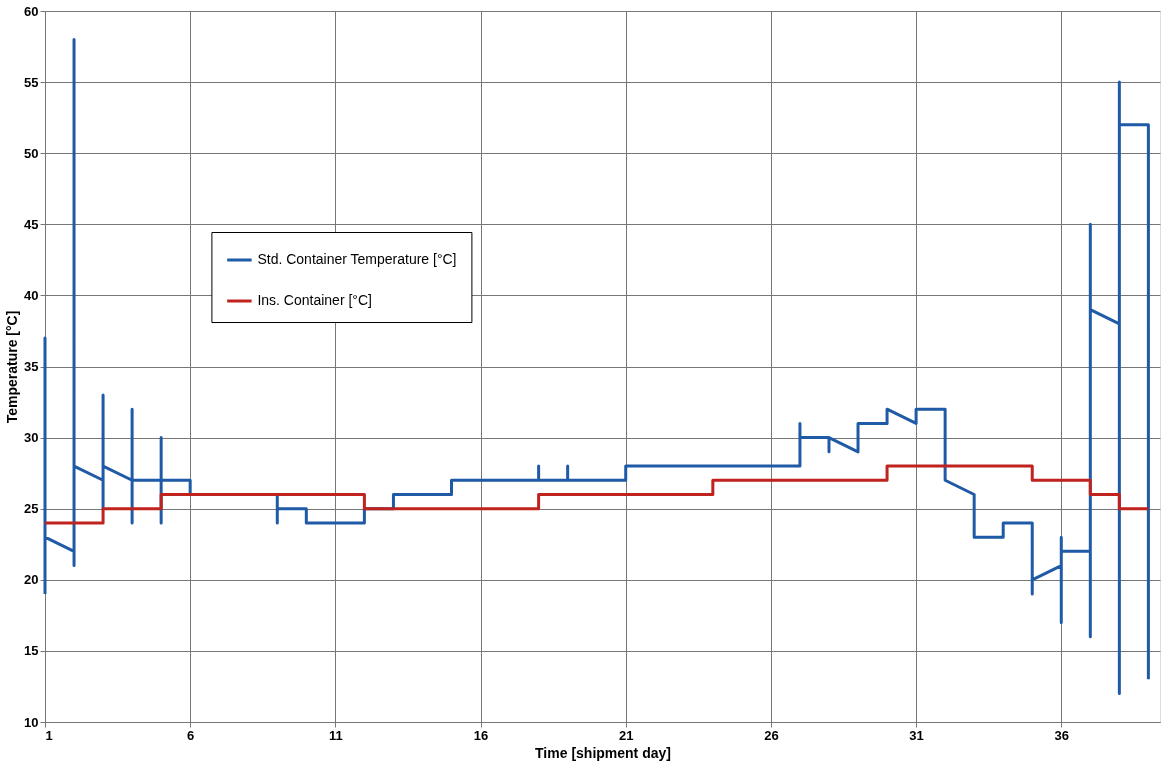 This screenshot has width=1169, height=772. What do you see at coordinates (31, 153) in the screenshot?
I see `y-tick-label: 50` at bounding box center [31, 153].